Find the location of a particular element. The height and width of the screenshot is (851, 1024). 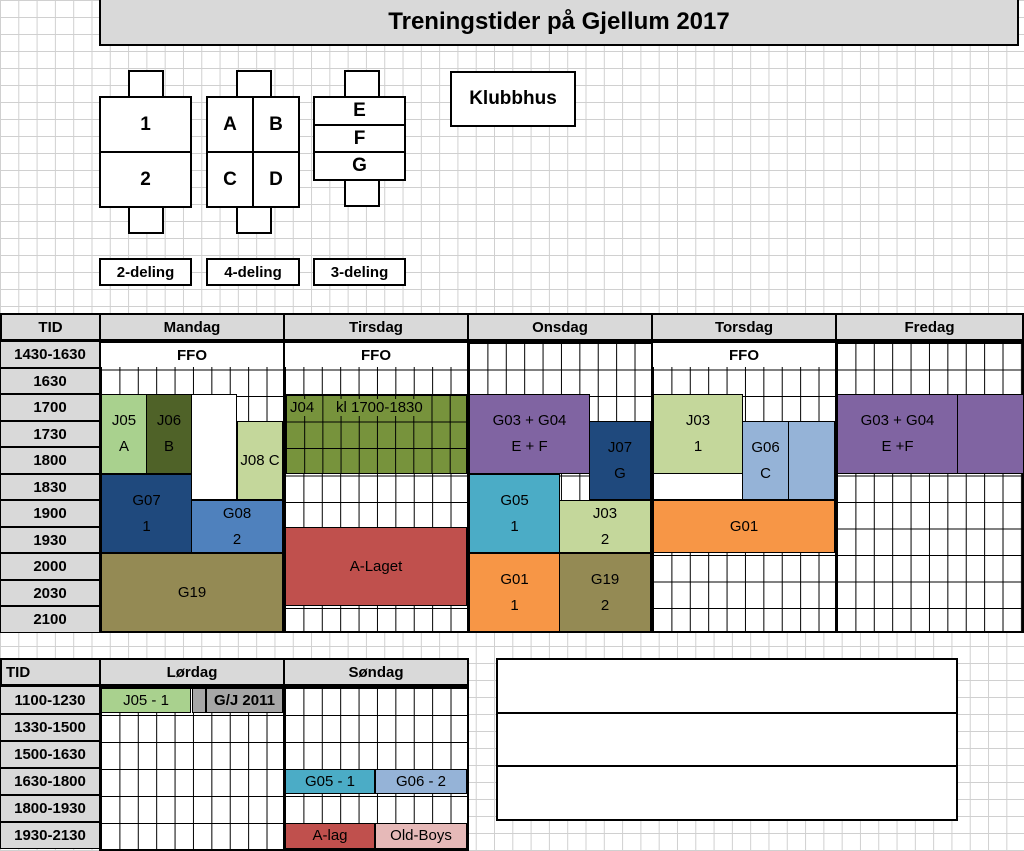

tid-header-weekend: TID is located at coordinates (50, 672).